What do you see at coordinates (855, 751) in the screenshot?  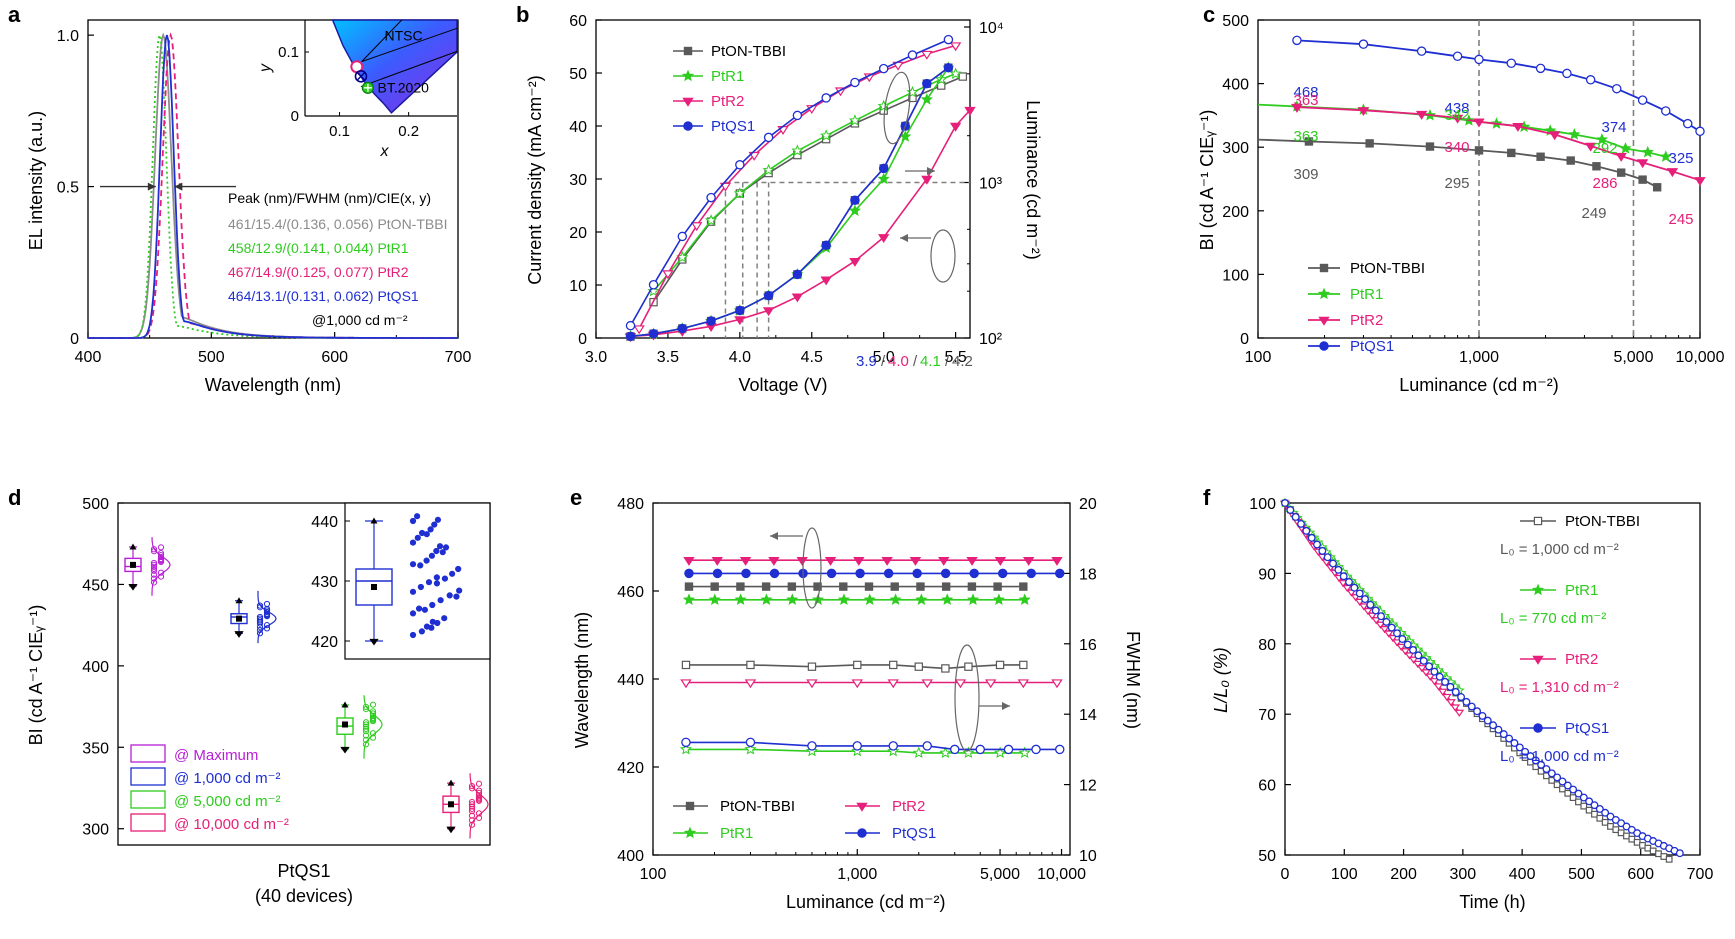 I see `fwhm-line-PtR1` at bounding box center [855, 751].